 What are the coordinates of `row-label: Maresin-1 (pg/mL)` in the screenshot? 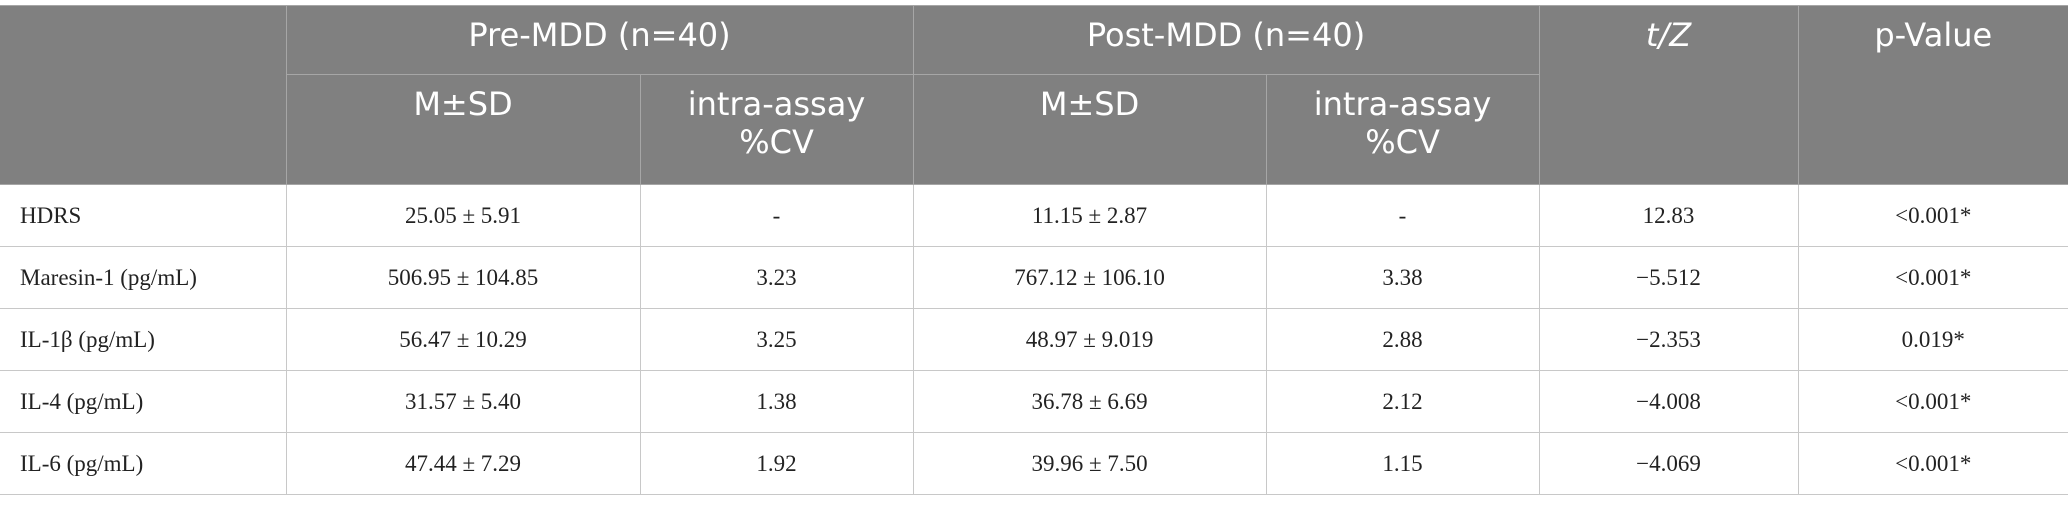 It's located at (143, 277).